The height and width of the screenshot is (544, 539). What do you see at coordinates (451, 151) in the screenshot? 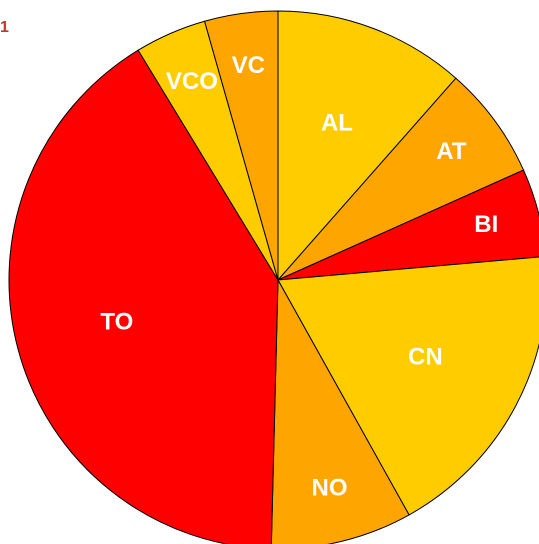
I see `slice-label: AT` at bounding box center [451, 151].